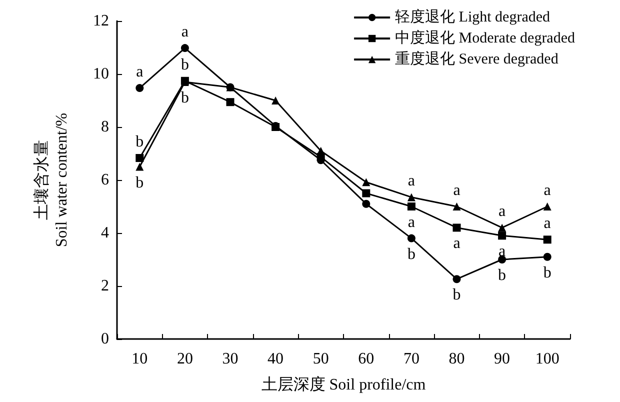  What do you see at coordinates (547, 359) in the screenshot?
I see `x-tick-label: 100` at bounding box center [547, 359].